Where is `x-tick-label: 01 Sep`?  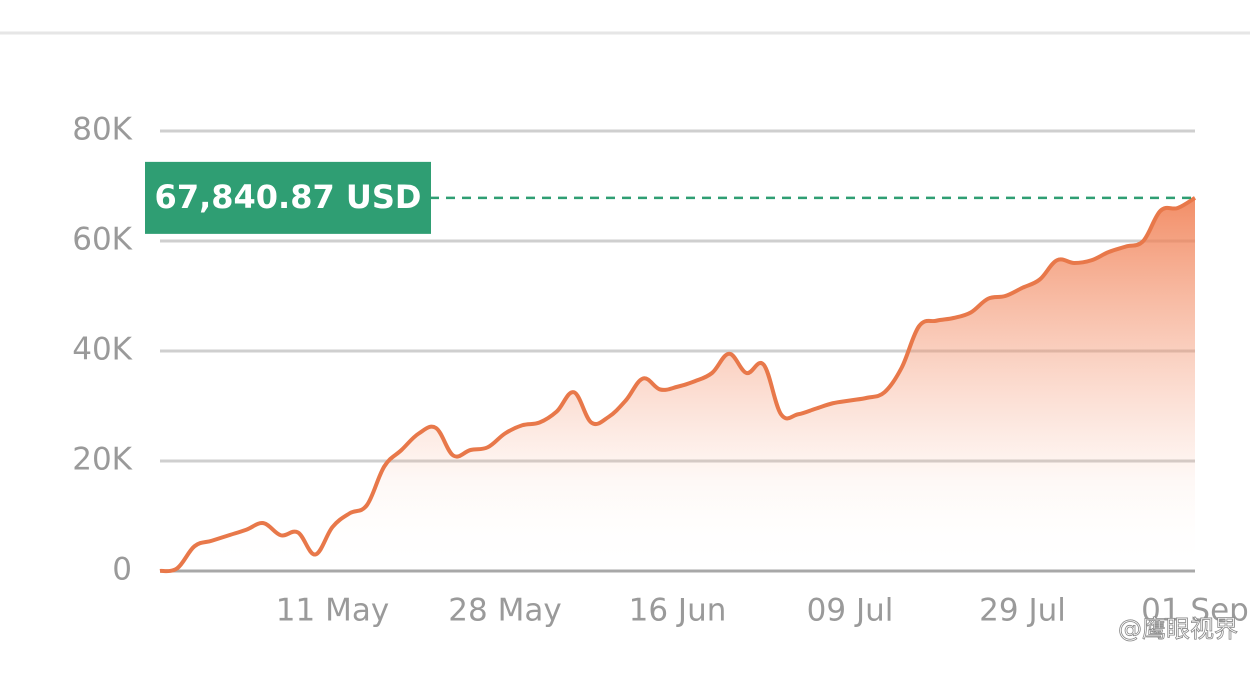
x-tick-label: 01 Sep is located at coordinates (1195, 611).